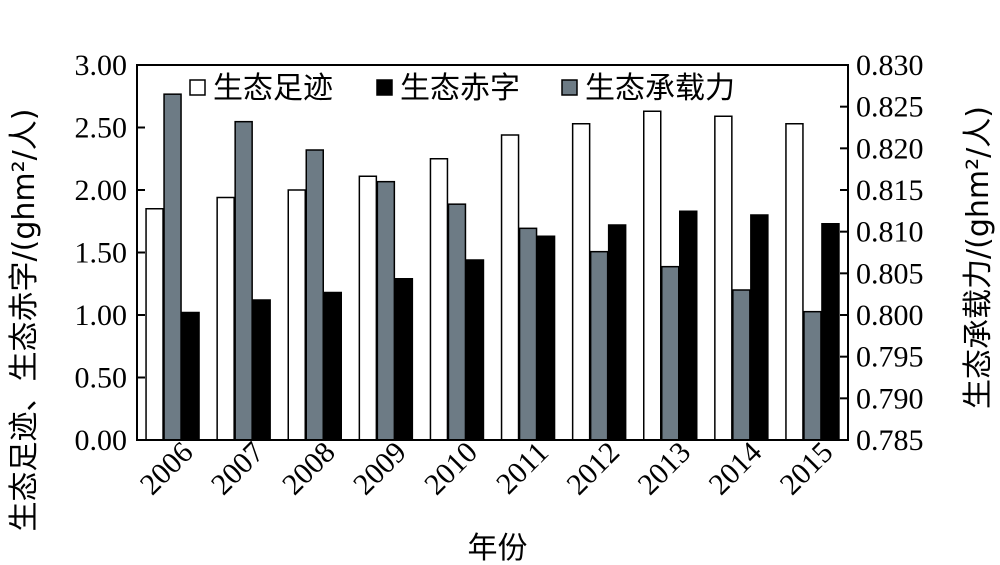 The image size is (1000, 565). I want to click on x-tick-label-2011: 2011, so click(522, 468).